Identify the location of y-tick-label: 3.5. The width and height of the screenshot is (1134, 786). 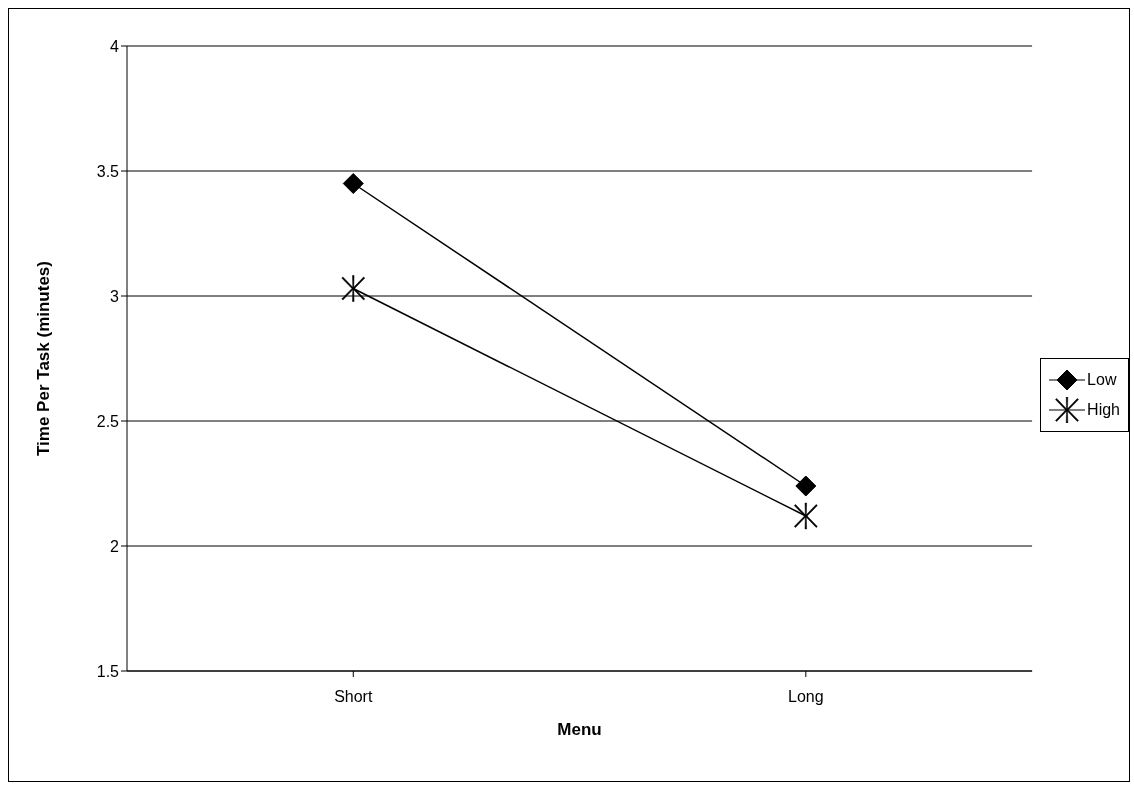
(108, 171).